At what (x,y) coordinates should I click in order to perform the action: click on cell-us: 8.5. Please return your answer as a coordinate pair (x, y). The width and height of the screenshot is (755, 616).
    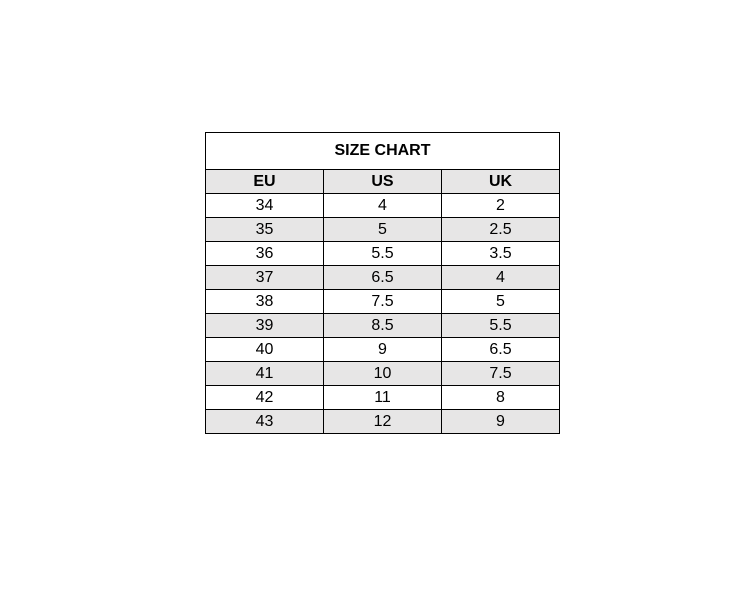
    Looking at the image, I should click on (382, 325).